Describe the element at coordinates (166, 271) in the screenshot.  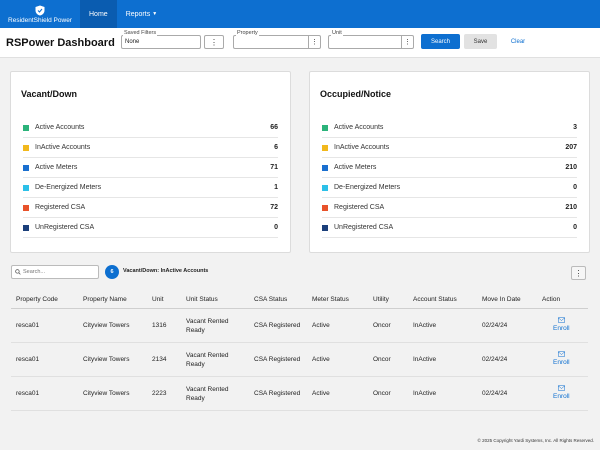
I see `active-filter-label: Vacant/Down: InActive Accounts` at that location.